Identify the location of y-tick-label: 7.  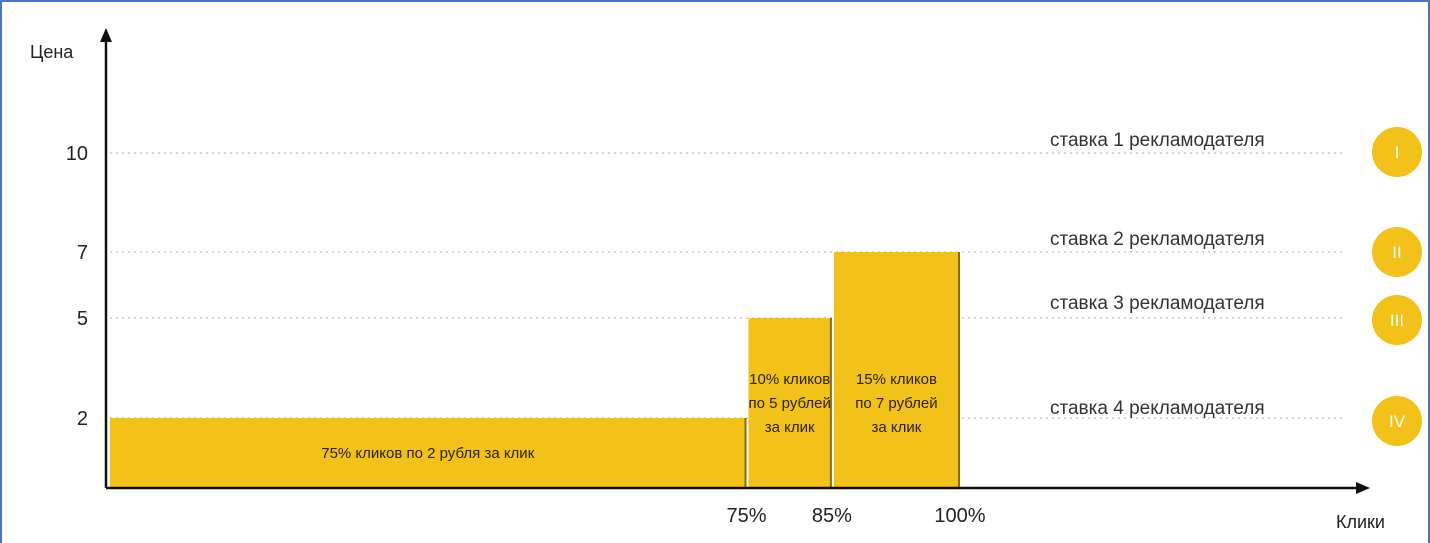
(82, 253).